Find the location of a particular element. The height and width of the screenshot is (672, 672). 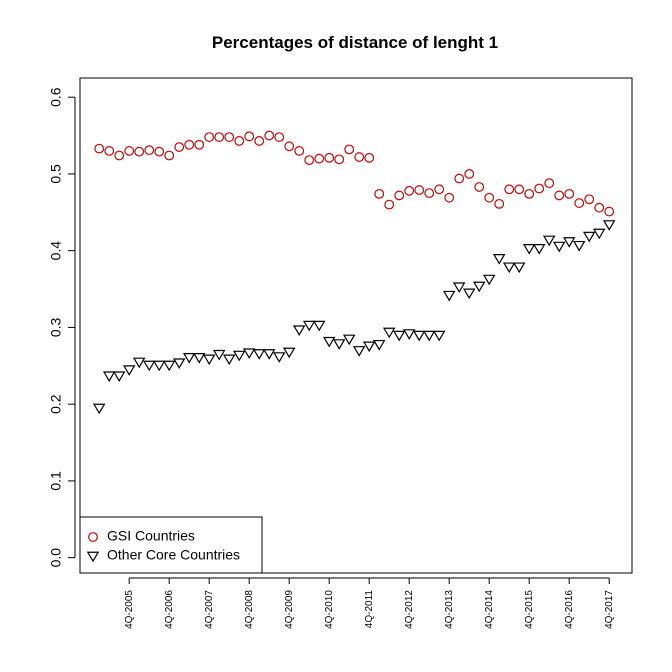

chart-title: Percentages of distance of lenght 1 is located at coordinates (355, 42).